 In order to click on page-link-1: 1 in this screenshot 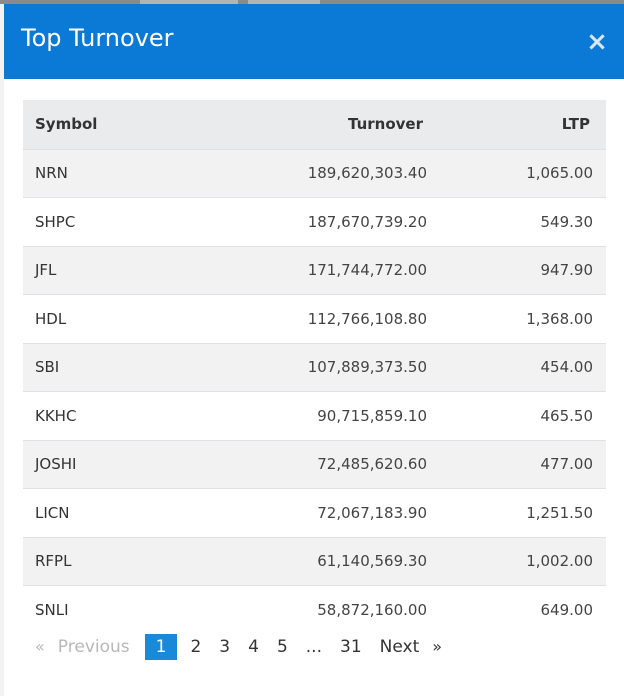, I will do `click(161, 647)`.